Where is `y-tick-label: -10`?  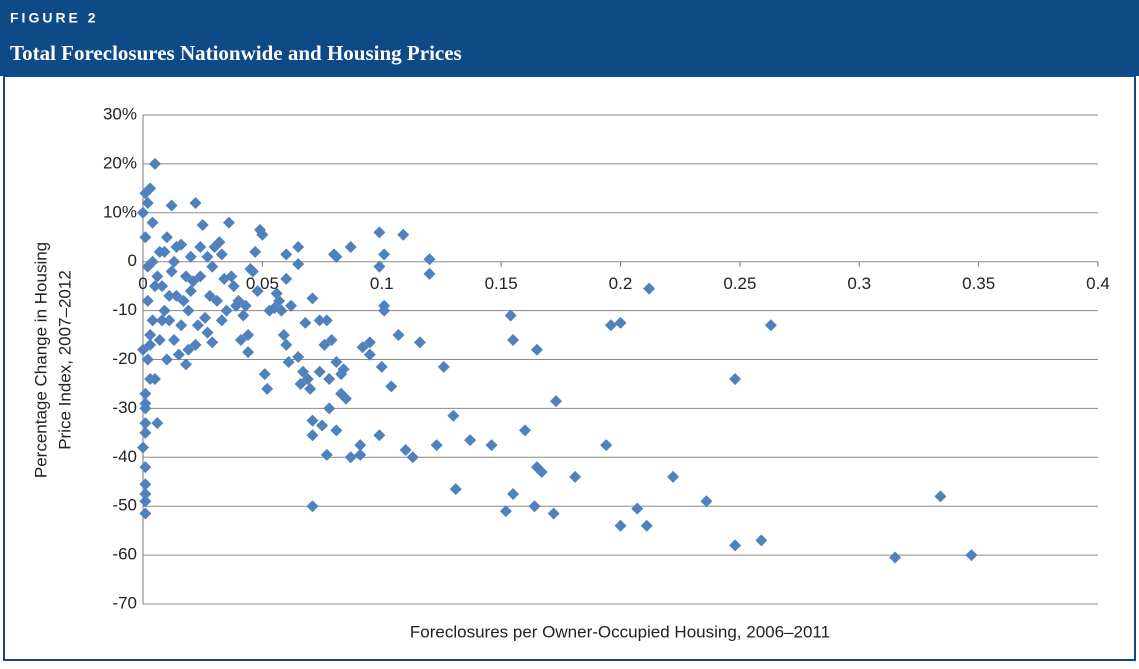 y-tick-label: -10 is located at coordinates (124, 309).